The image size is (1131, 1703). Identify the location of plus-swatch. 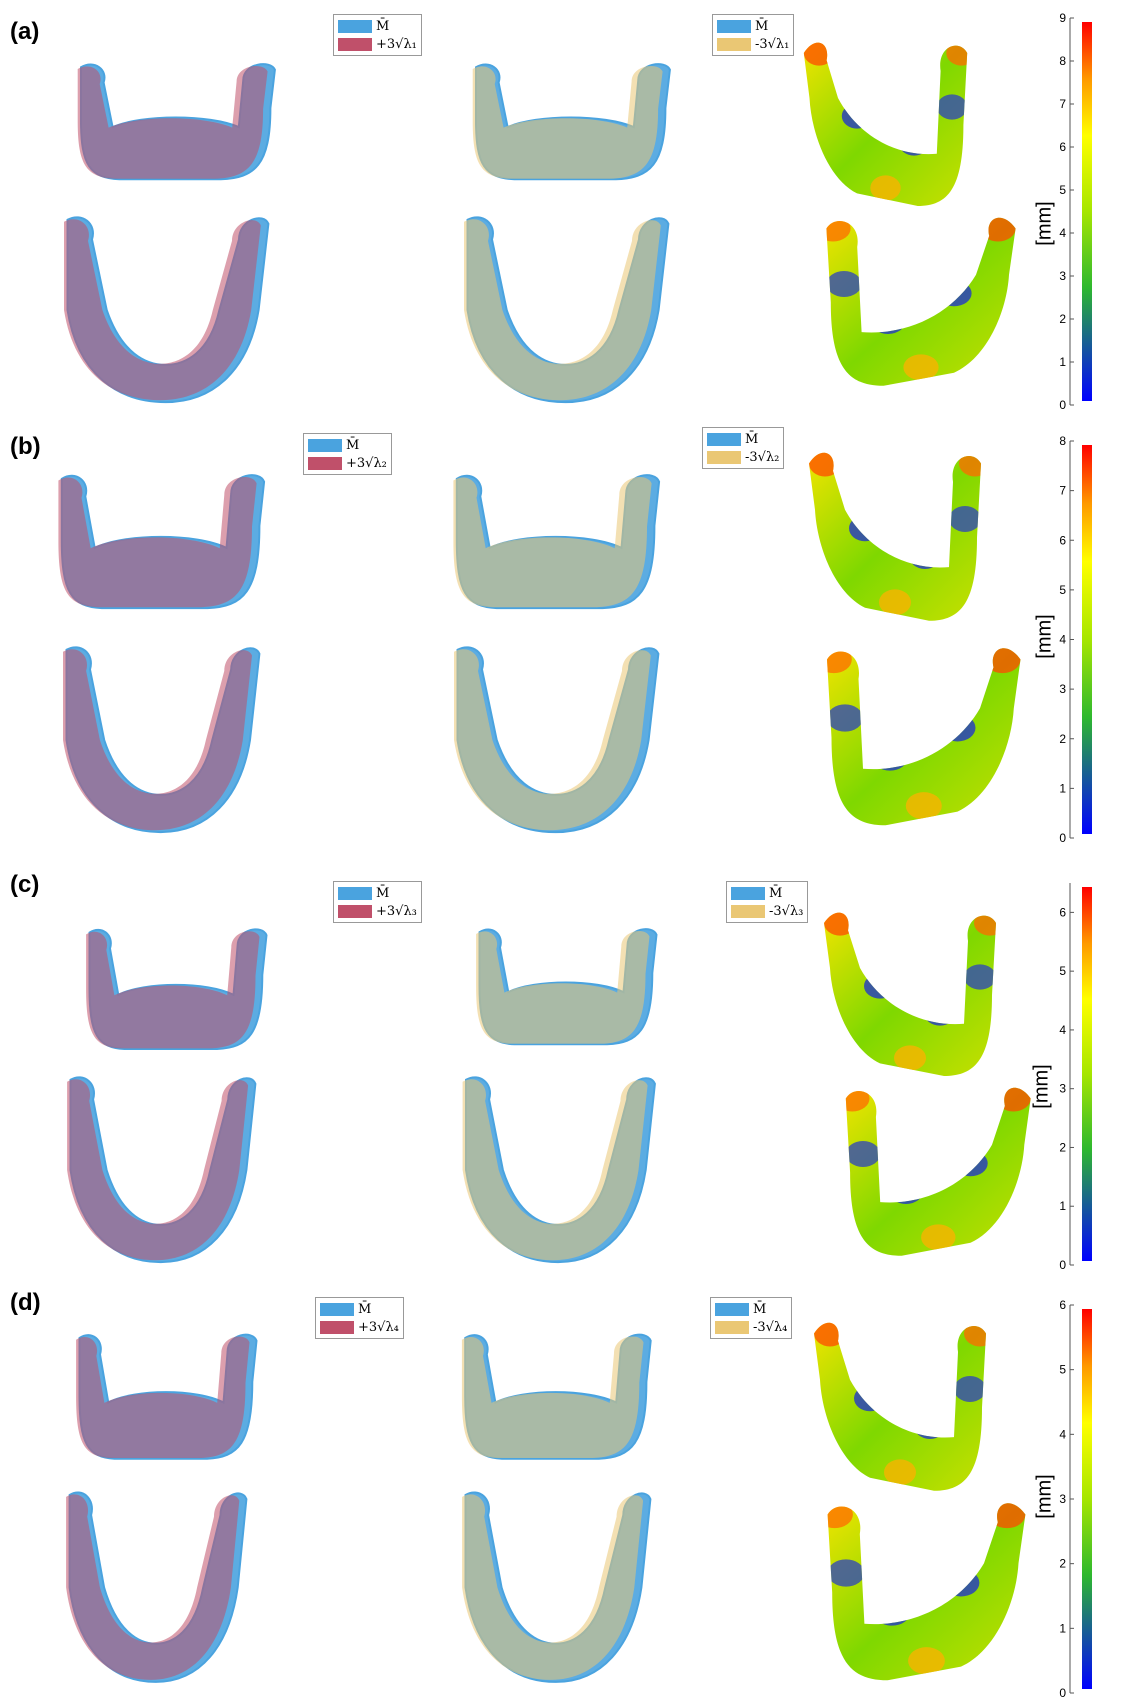
(325, 463).